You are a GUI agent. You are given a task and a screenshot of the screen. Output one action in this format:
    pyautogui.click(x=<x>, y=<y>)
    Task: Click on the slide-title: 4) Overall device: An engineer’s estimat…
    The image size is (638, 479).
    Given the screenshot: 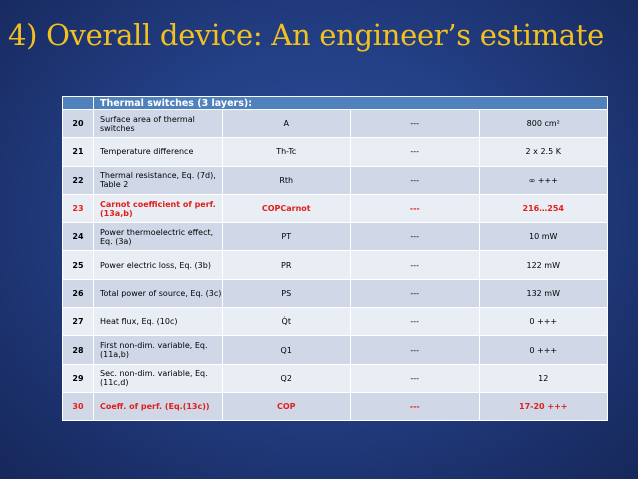 What is the action you would take?
    pyautogui.click(x=306, y=35)
    